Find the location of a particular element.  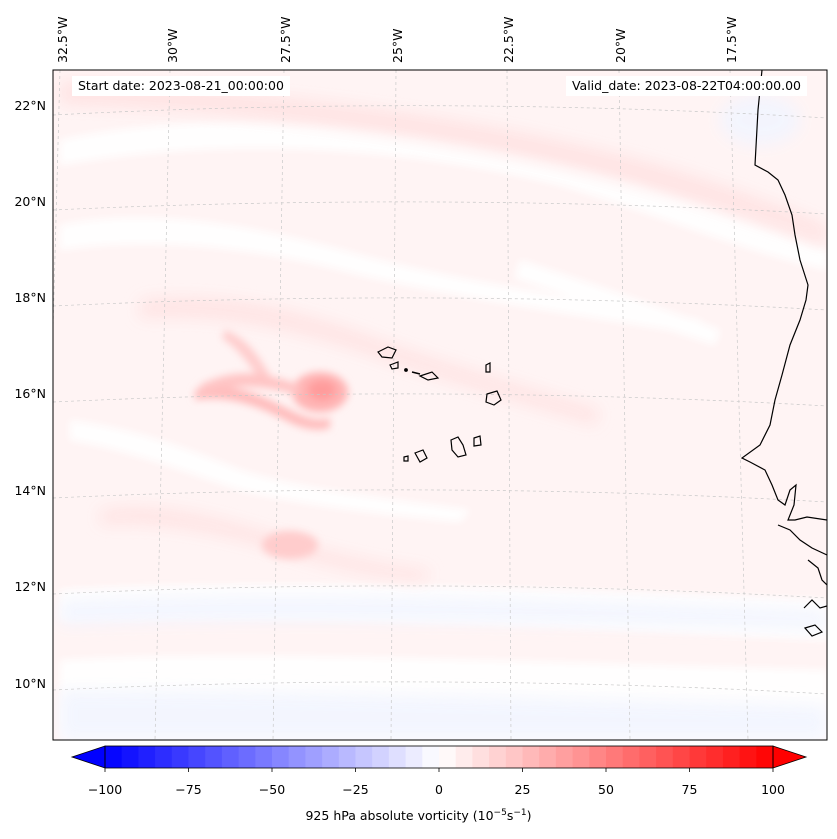

longitude-label: 20°W is located at coordinates (620, 45).